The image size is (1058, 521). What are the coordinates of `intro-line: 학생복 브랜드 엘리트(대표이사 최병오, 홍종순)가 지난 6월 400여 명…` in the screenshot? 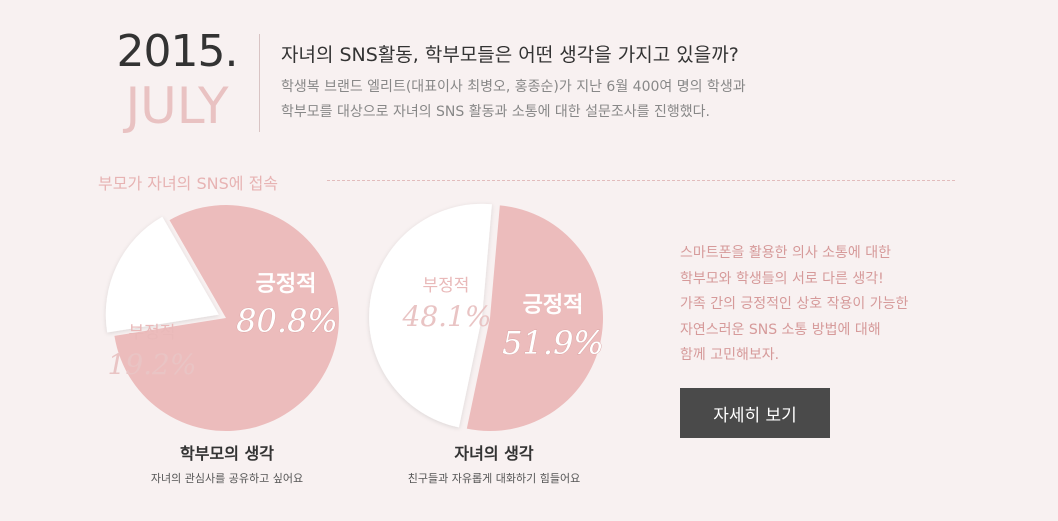 It's located at (513, 87).